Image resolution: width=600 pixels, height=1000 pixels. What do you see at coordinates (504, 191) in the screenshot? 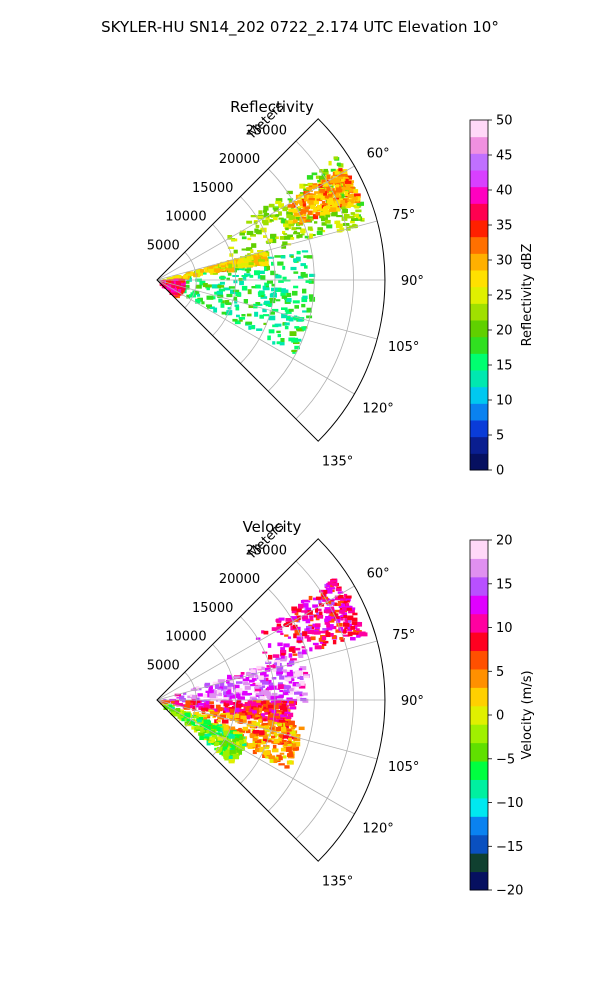
I see `colorbar-tick-label: 40` at bounding box center [504, 191].